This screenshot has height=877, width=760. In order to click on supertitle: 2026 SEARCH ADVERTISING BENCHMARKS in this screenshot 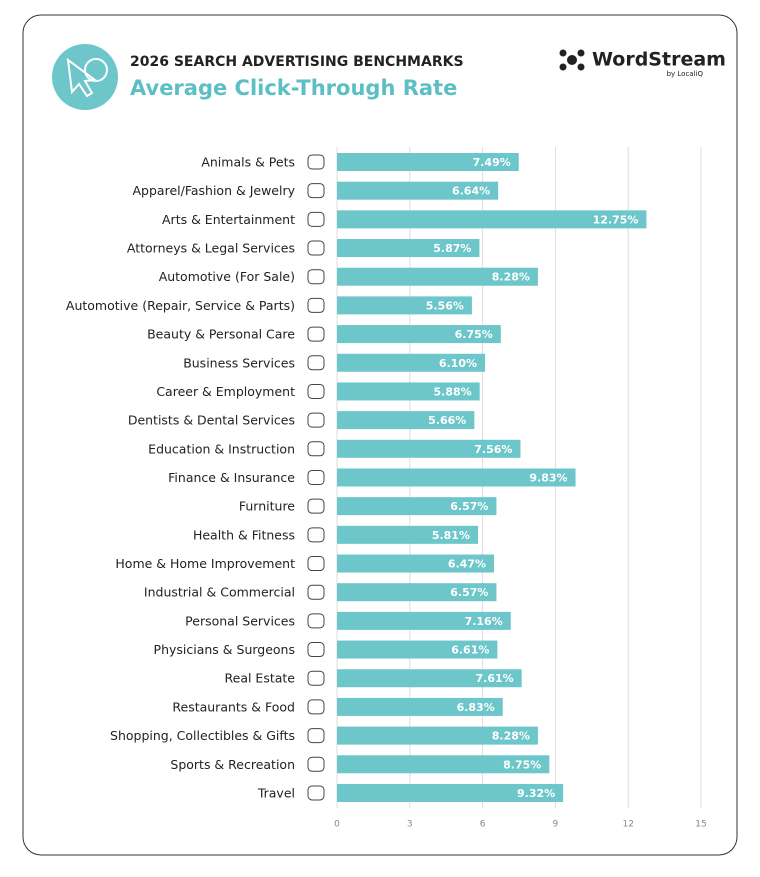, I will do `click(297, 62)`.